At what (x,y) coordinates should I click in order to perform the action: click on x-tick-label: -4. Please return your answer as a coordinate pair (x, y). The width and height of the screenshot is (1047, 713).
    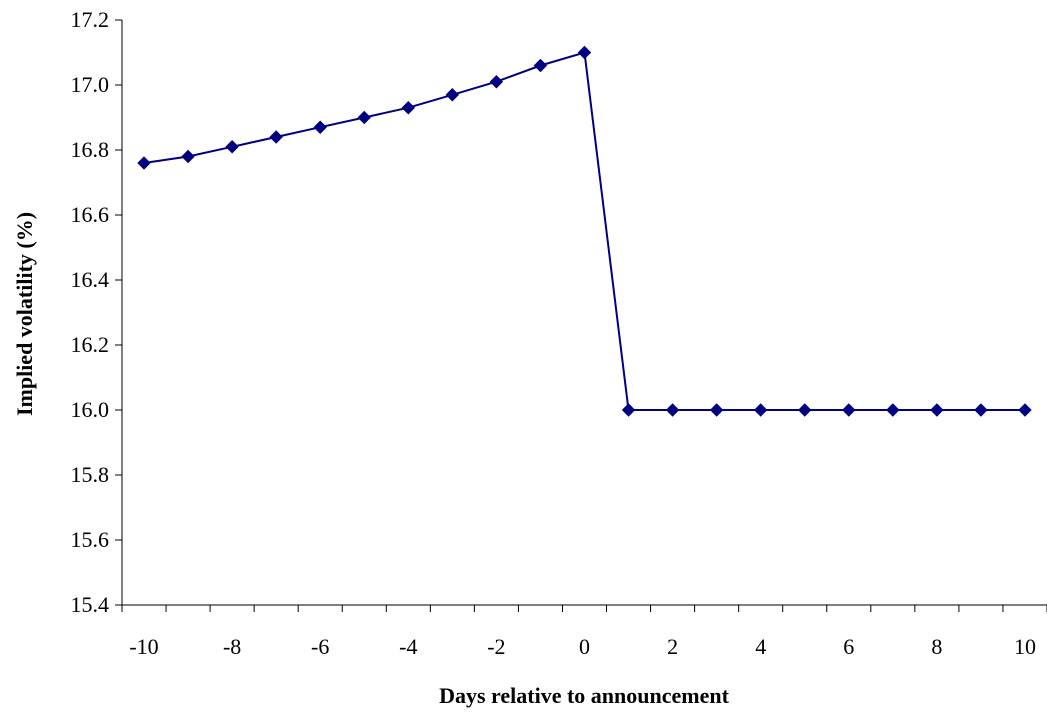
    Looking at the image, I should click on (408, 646).